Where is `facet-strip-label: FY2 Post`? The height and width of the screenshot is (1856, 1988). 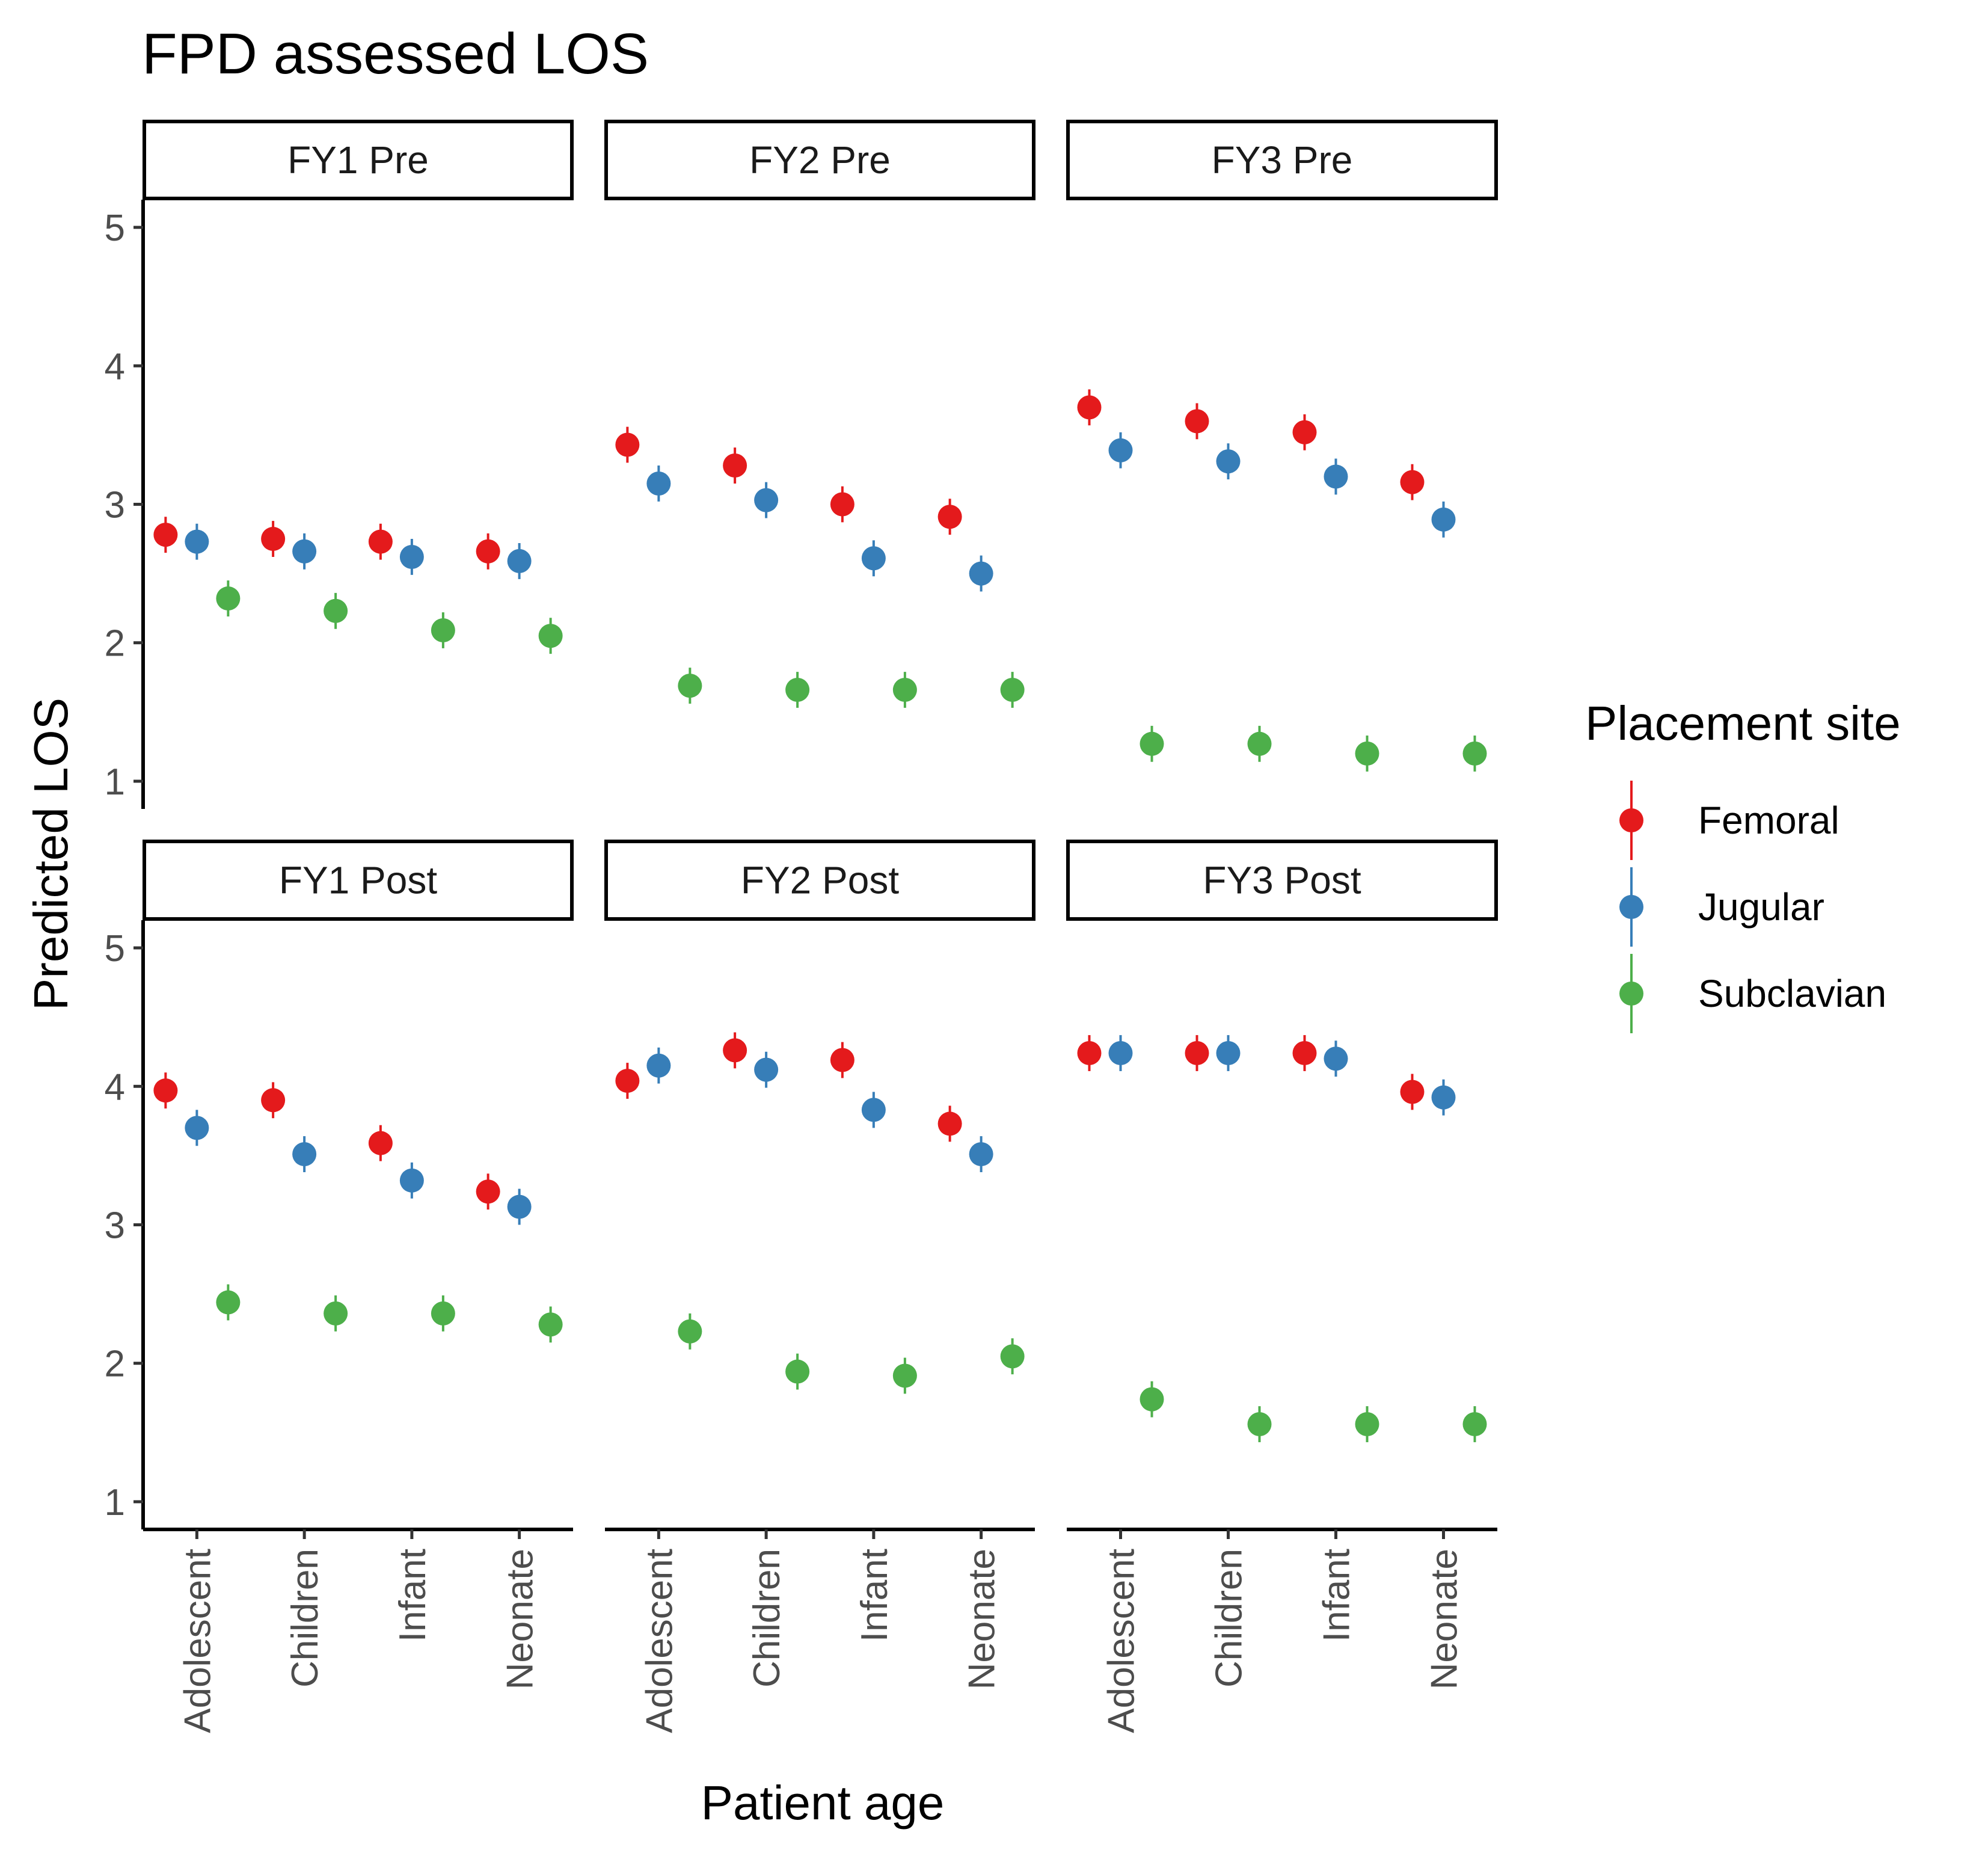
facet-strip-label: FY2 Post is located at coordinates (820, 880).